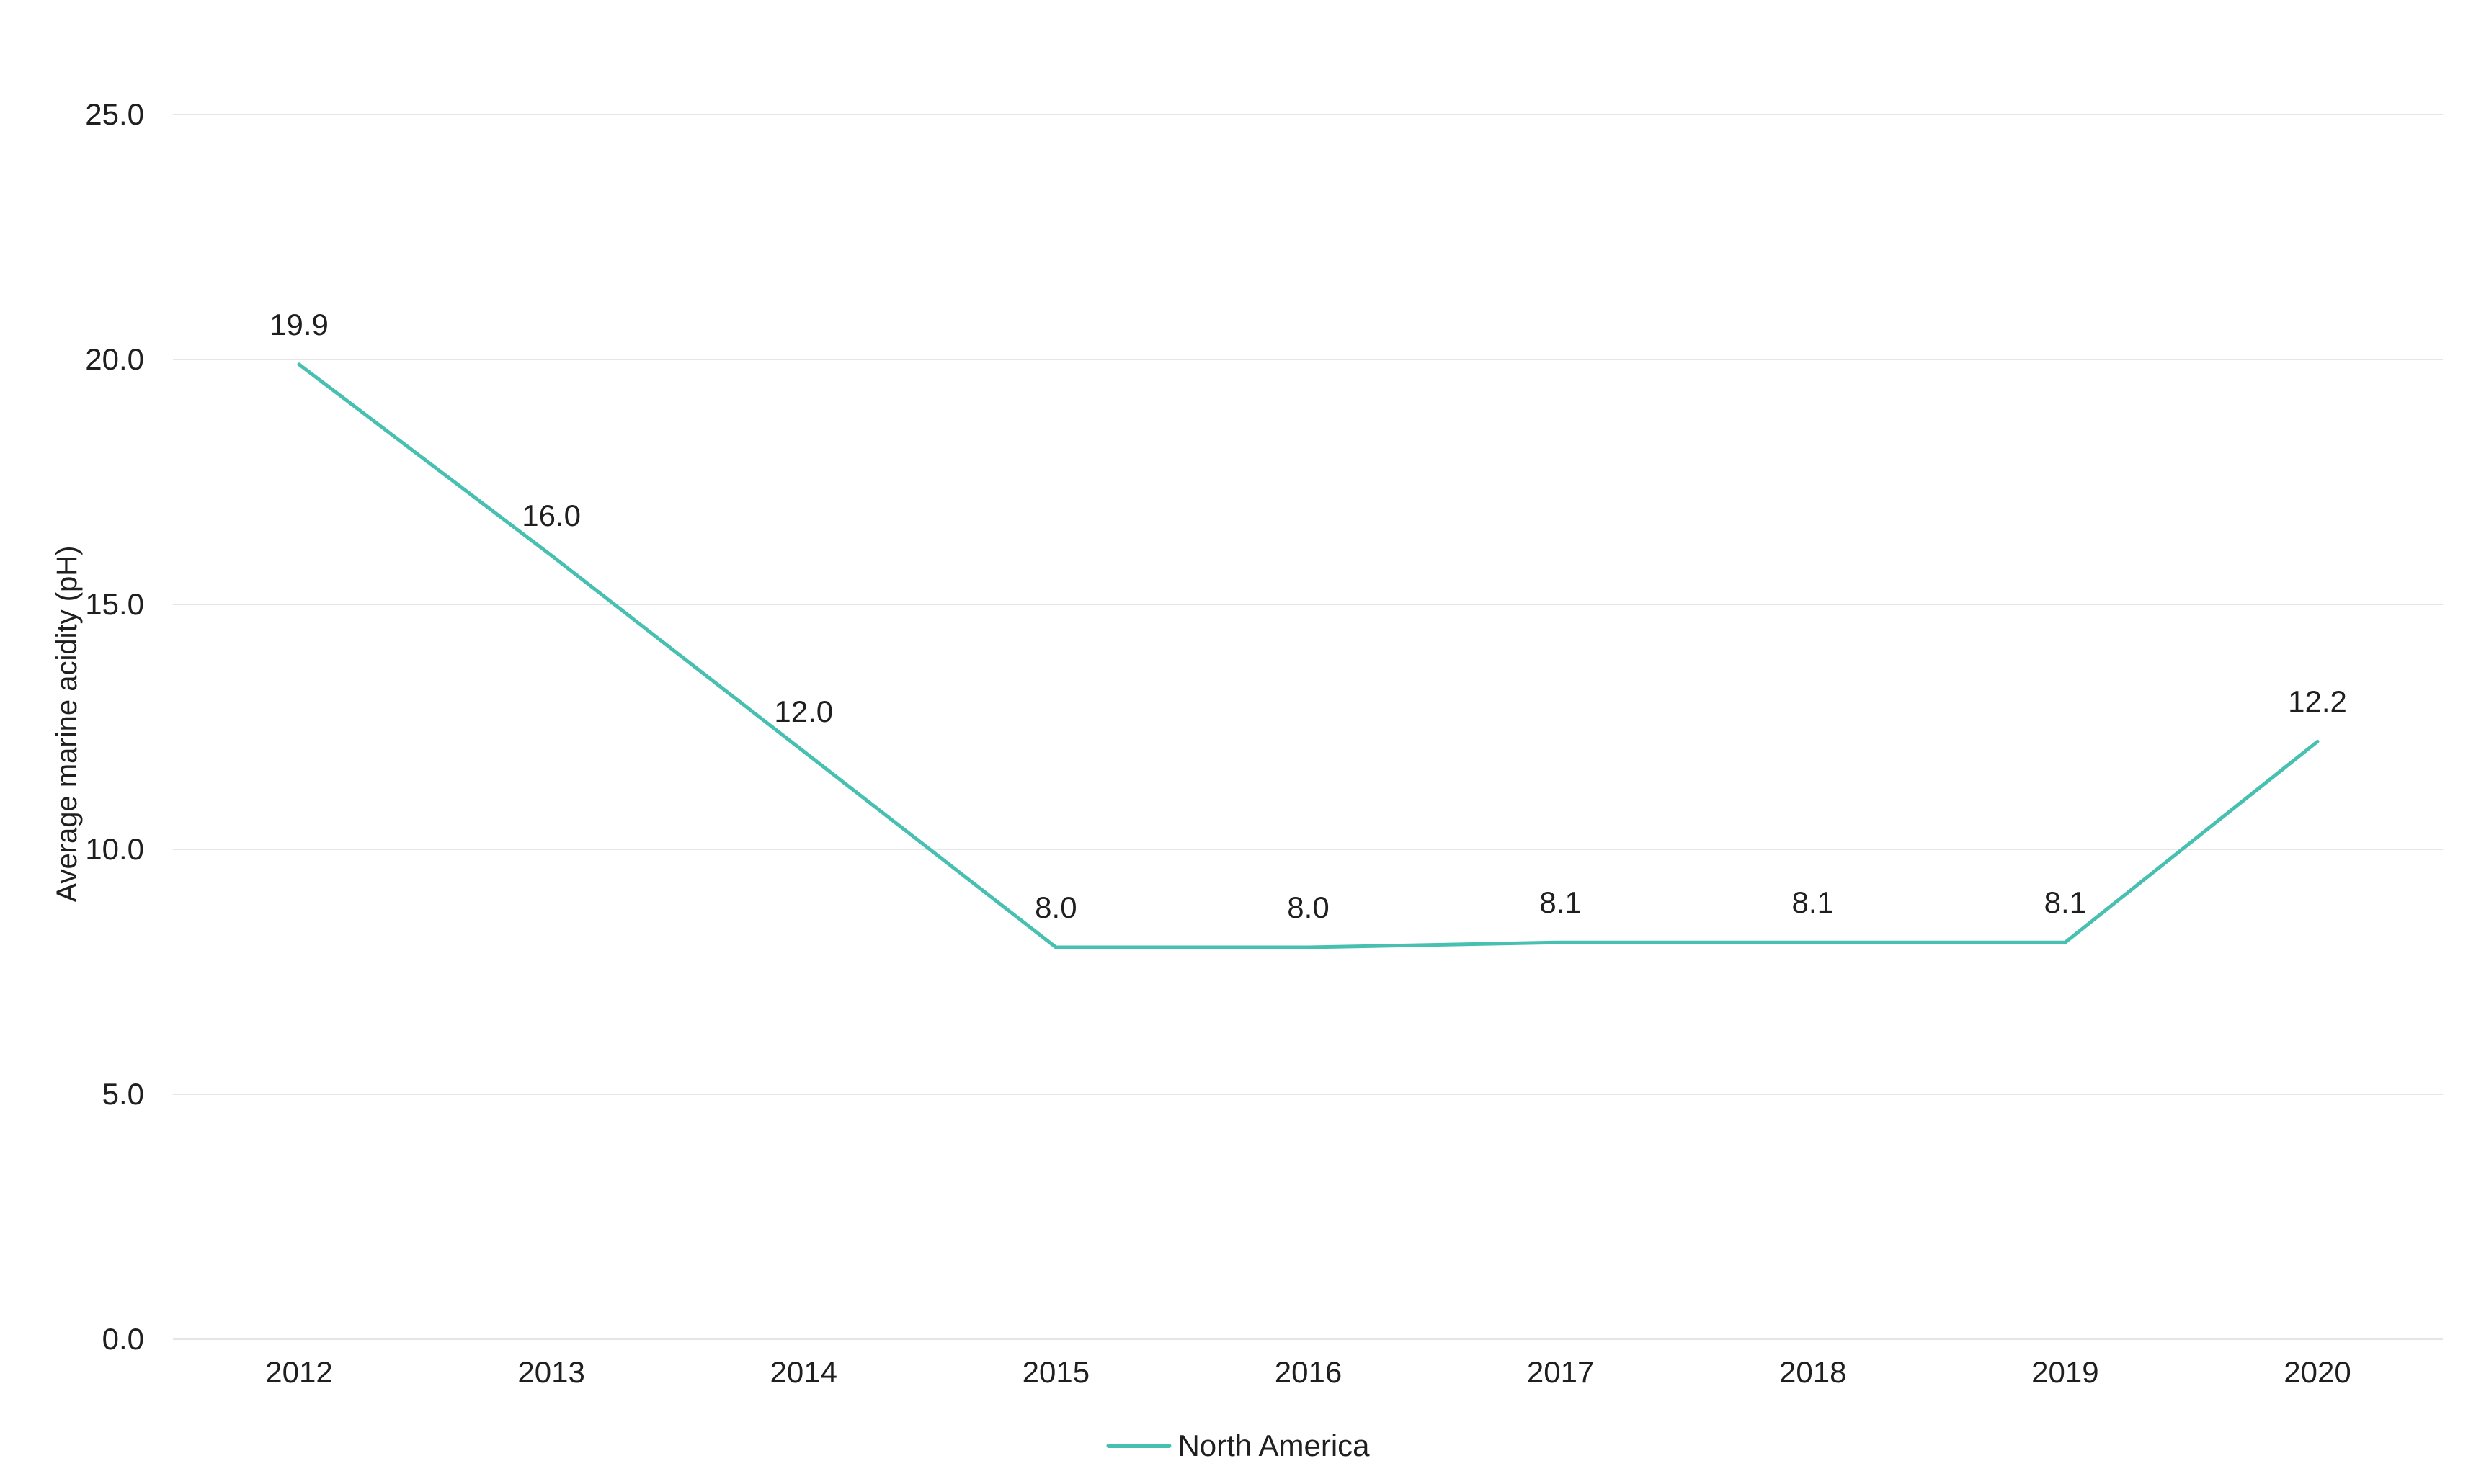 The image size is (2476, 1484). Describe the element at coordinates (1056, 1372) in the screenshot. I see `x-axis-tick-label: 2015` at that location.